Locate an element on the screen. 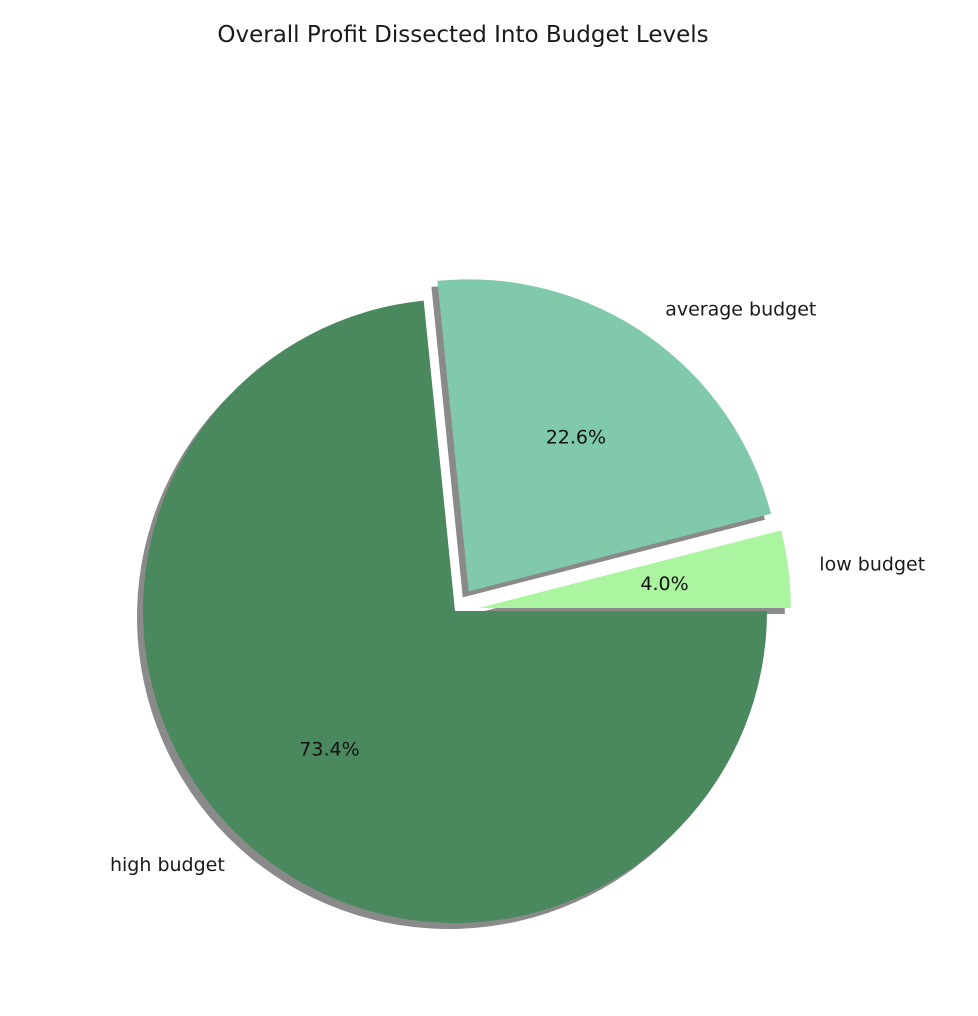  pct-label-average-budget: 22.6% is located at coordinates (576, 437).